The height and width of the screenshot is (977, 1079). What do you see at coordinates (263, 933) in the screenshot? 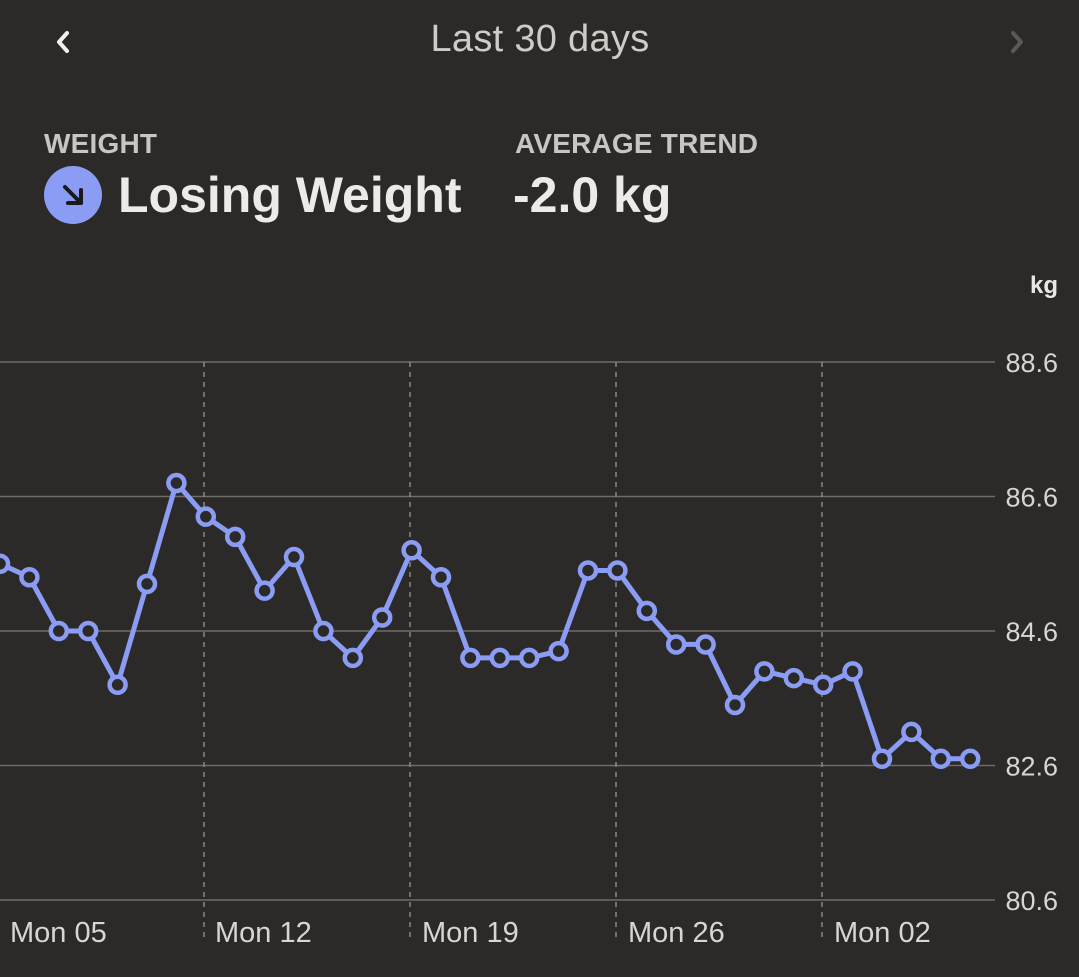
I see `x-tick-label: Mon 12` at bounding box center [263, 933].